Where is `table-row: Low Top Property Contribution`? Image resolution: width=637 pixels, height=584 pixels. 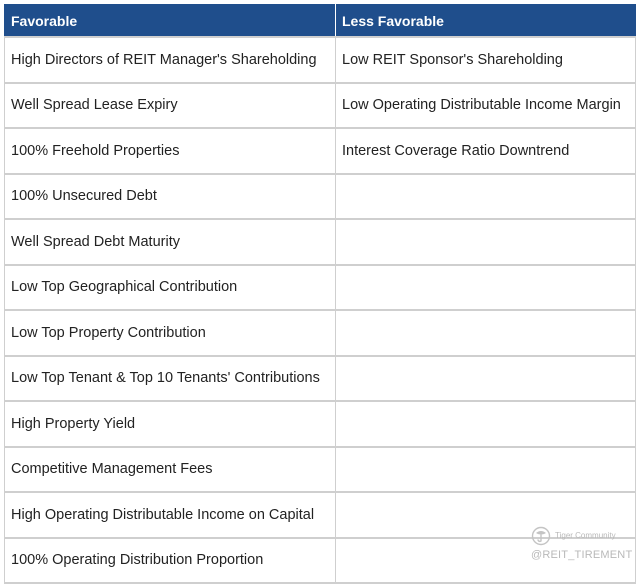
table-row: Low Top Property Contribution is located at coordinates (320, 333).